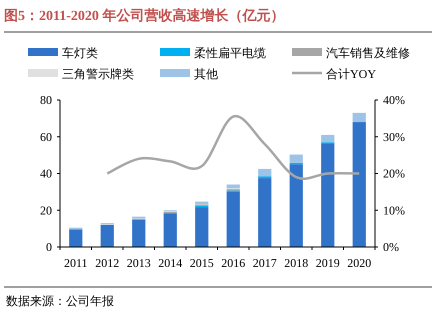 This screenshot has height=320, width=436. I want to click on y-tick-label: 0, so click(49, 247).